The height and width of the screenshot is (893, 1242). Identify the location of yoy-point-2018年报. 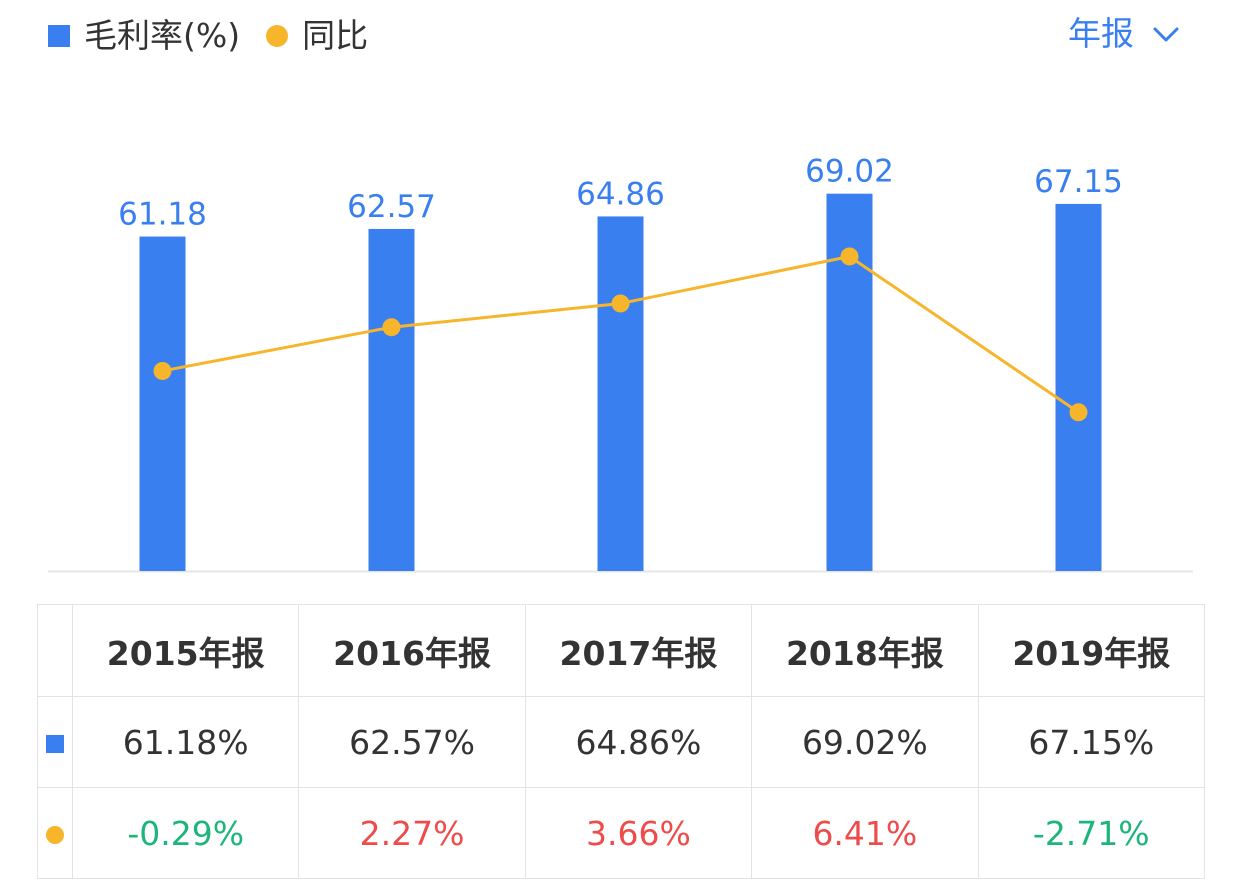
(849, 256).